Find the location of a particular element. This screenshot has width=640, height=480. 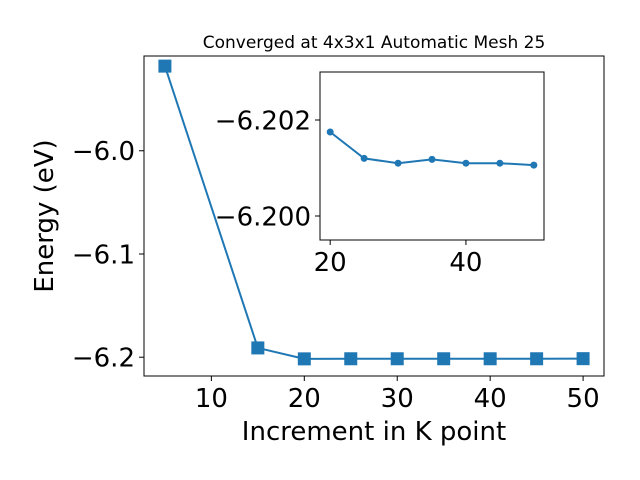

inset-axes-frame is located at coordinates (432, 156).